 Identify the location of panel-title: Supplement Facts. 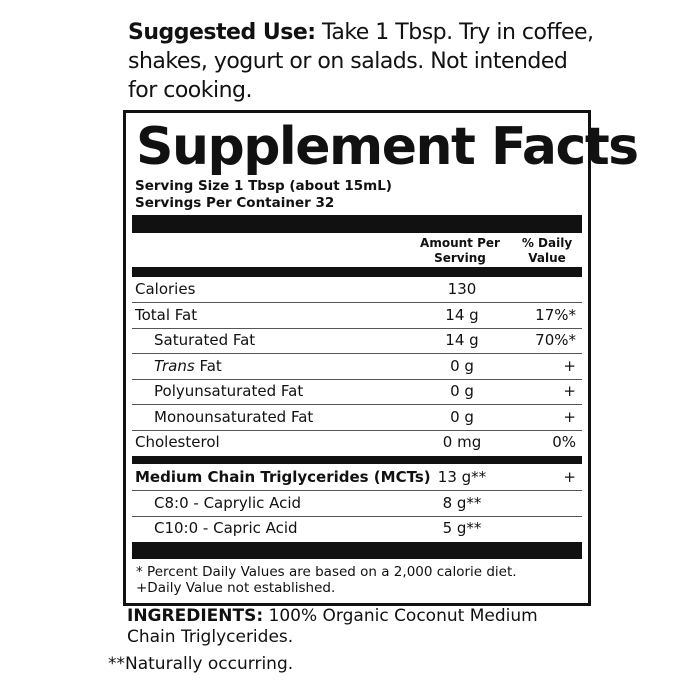
(387, 147).